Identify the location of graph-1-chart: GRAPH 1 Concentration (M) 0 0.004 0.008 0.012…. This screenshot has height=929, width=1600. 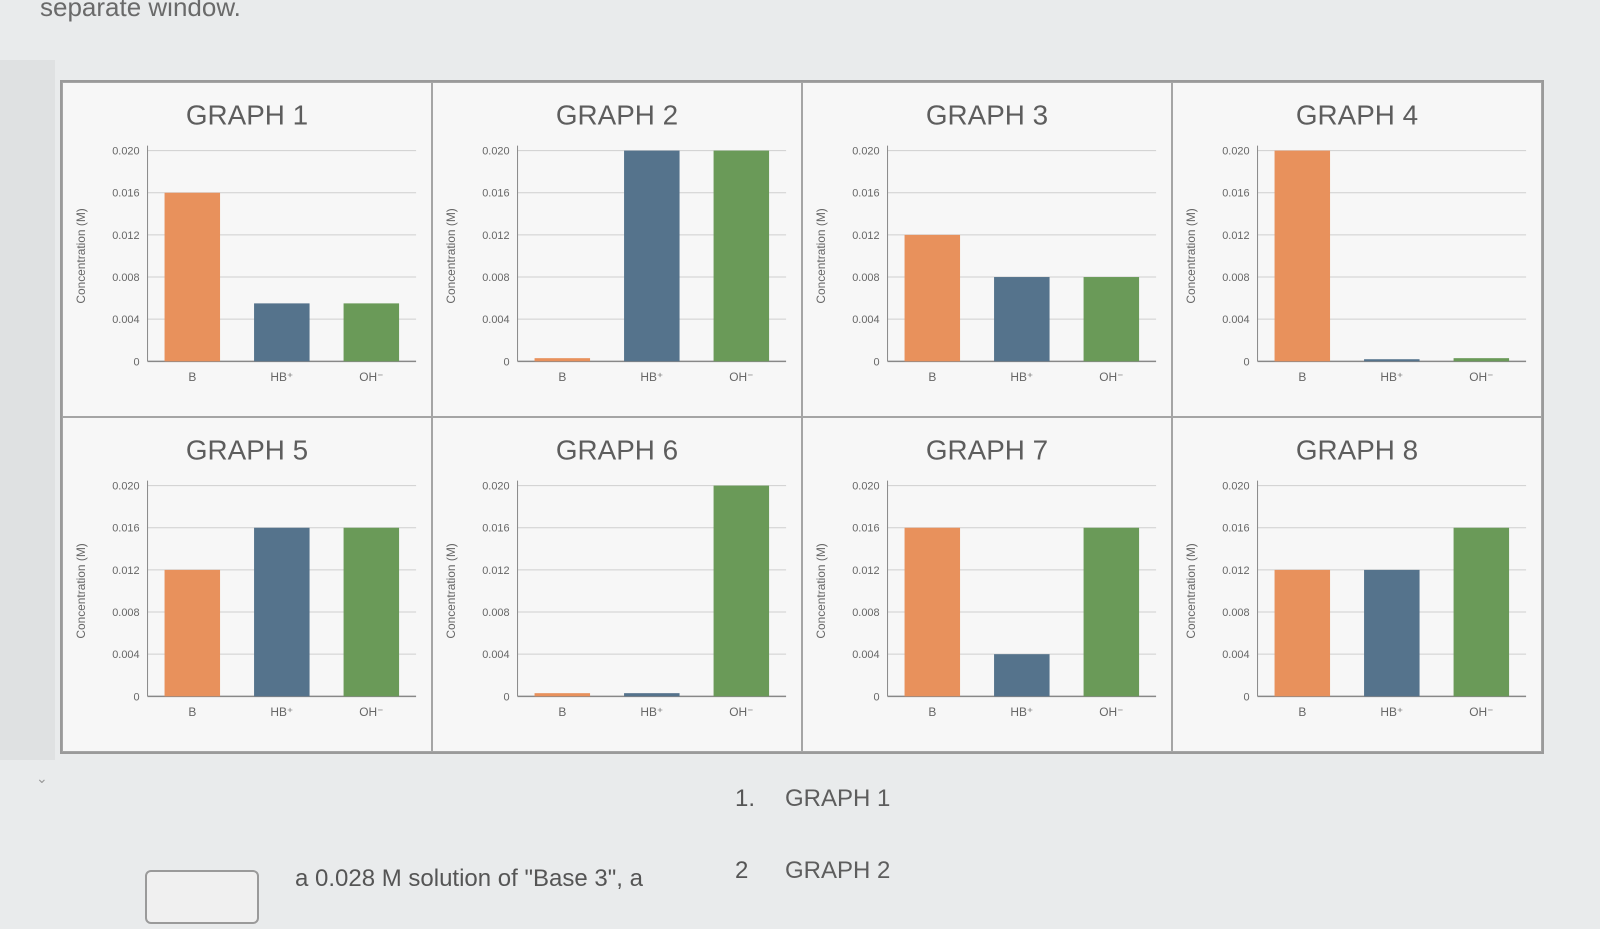
(245, 242).